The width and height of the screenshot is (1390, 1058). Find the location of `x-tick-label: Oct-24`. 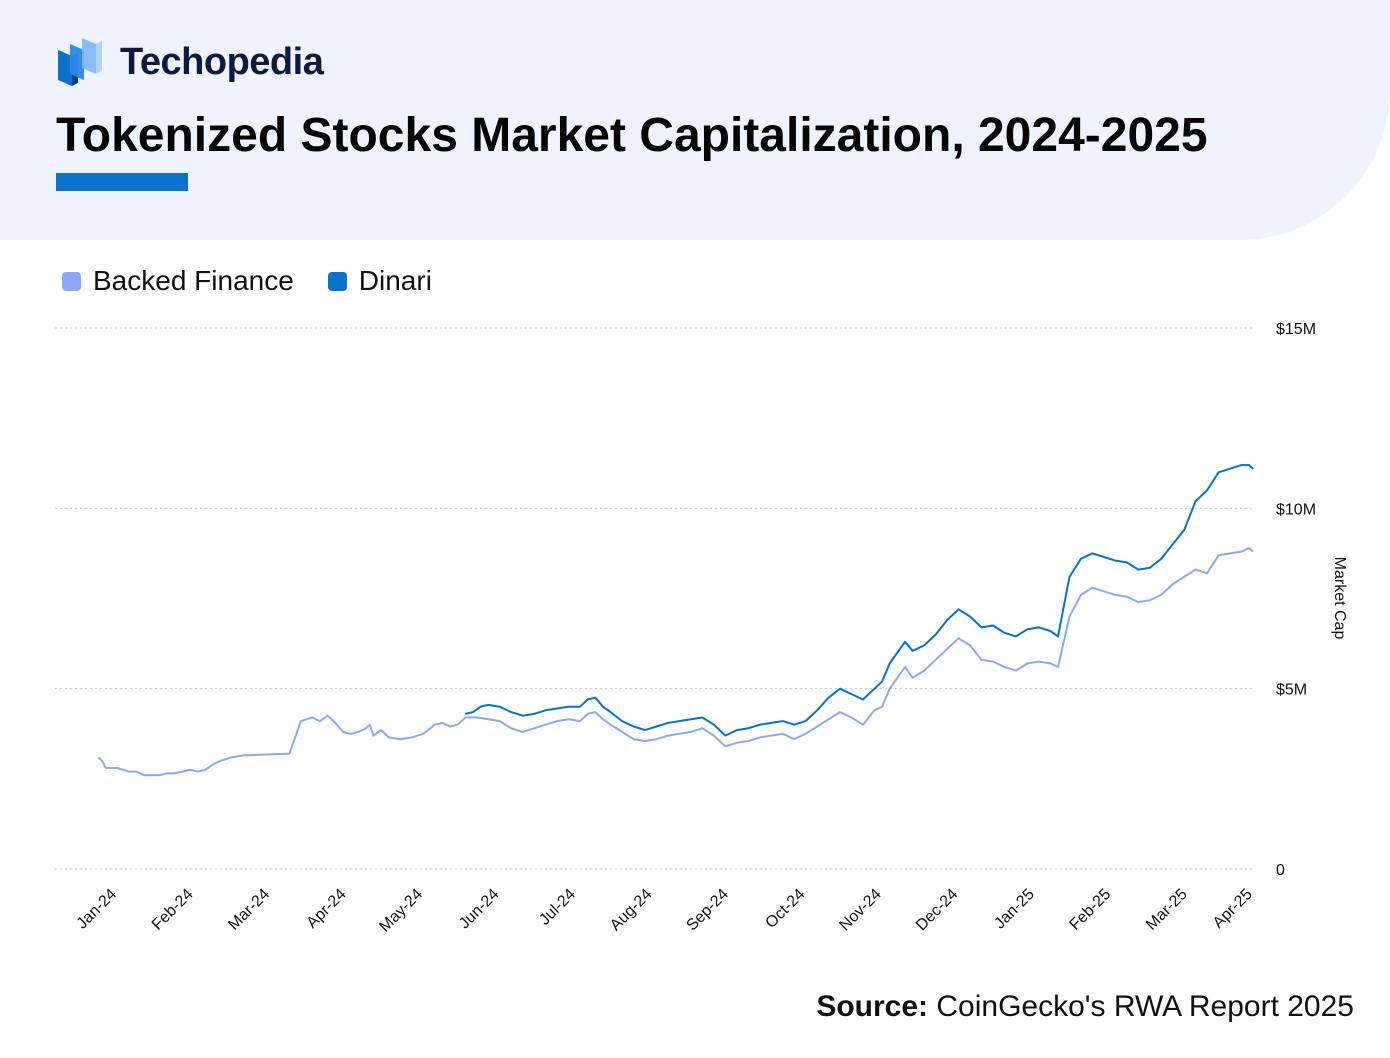

x-tick-label: Oct-24 is located at coordinates (785, 909).